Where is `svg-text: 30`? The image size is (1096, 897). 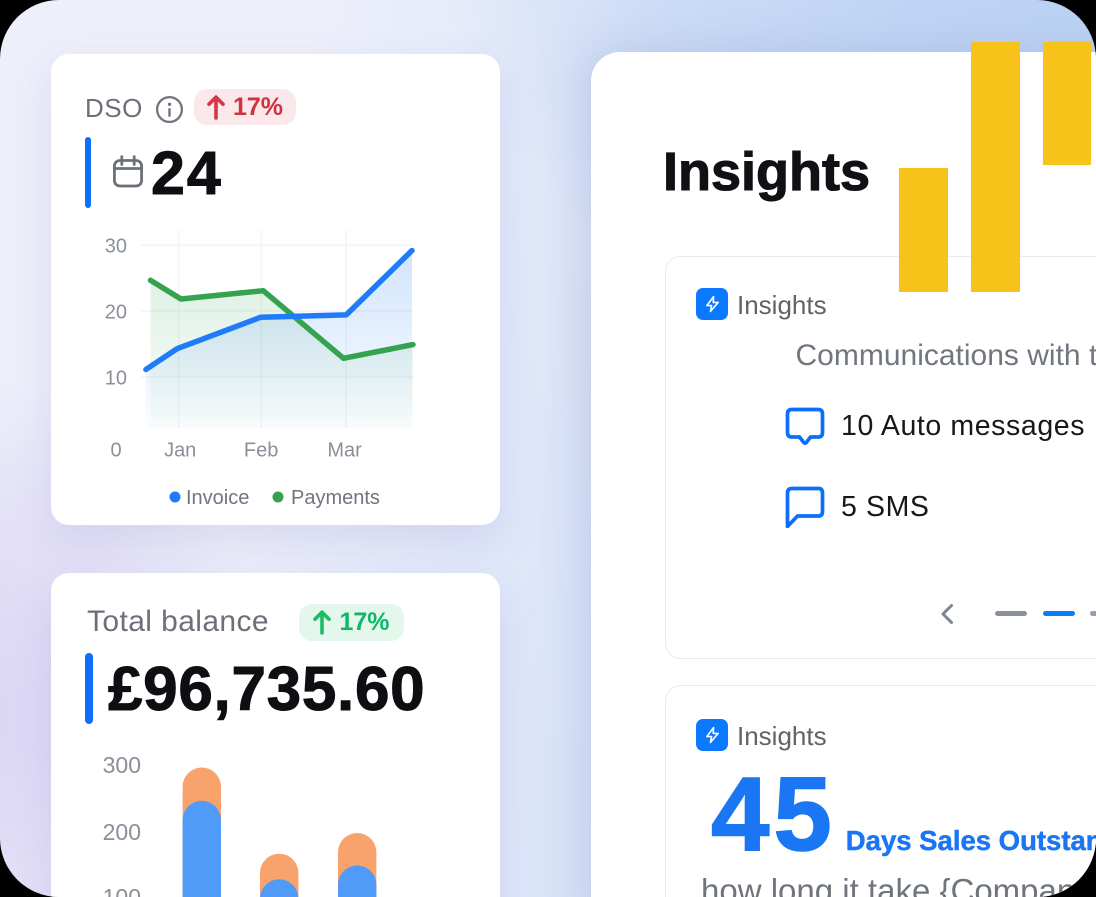
svg-text: 30 is located at coordinates (116, 246).